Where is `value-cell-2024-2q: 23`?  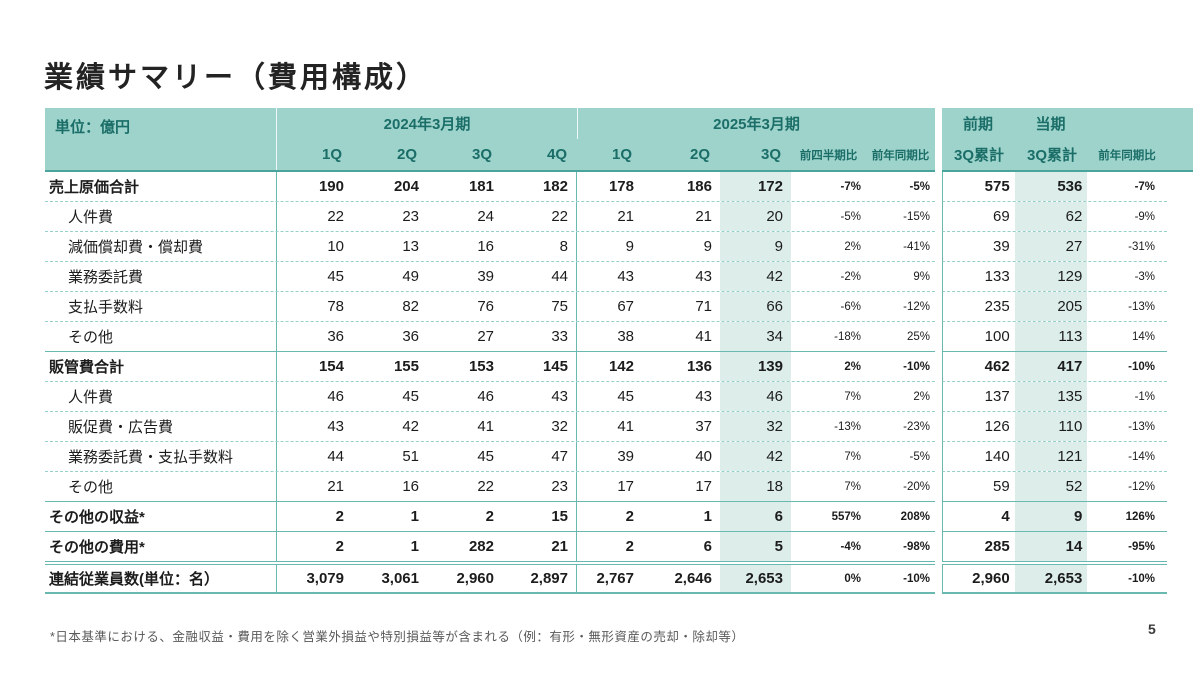 value-cell-2024-2q: 23 is located at coordinates (410, 216).